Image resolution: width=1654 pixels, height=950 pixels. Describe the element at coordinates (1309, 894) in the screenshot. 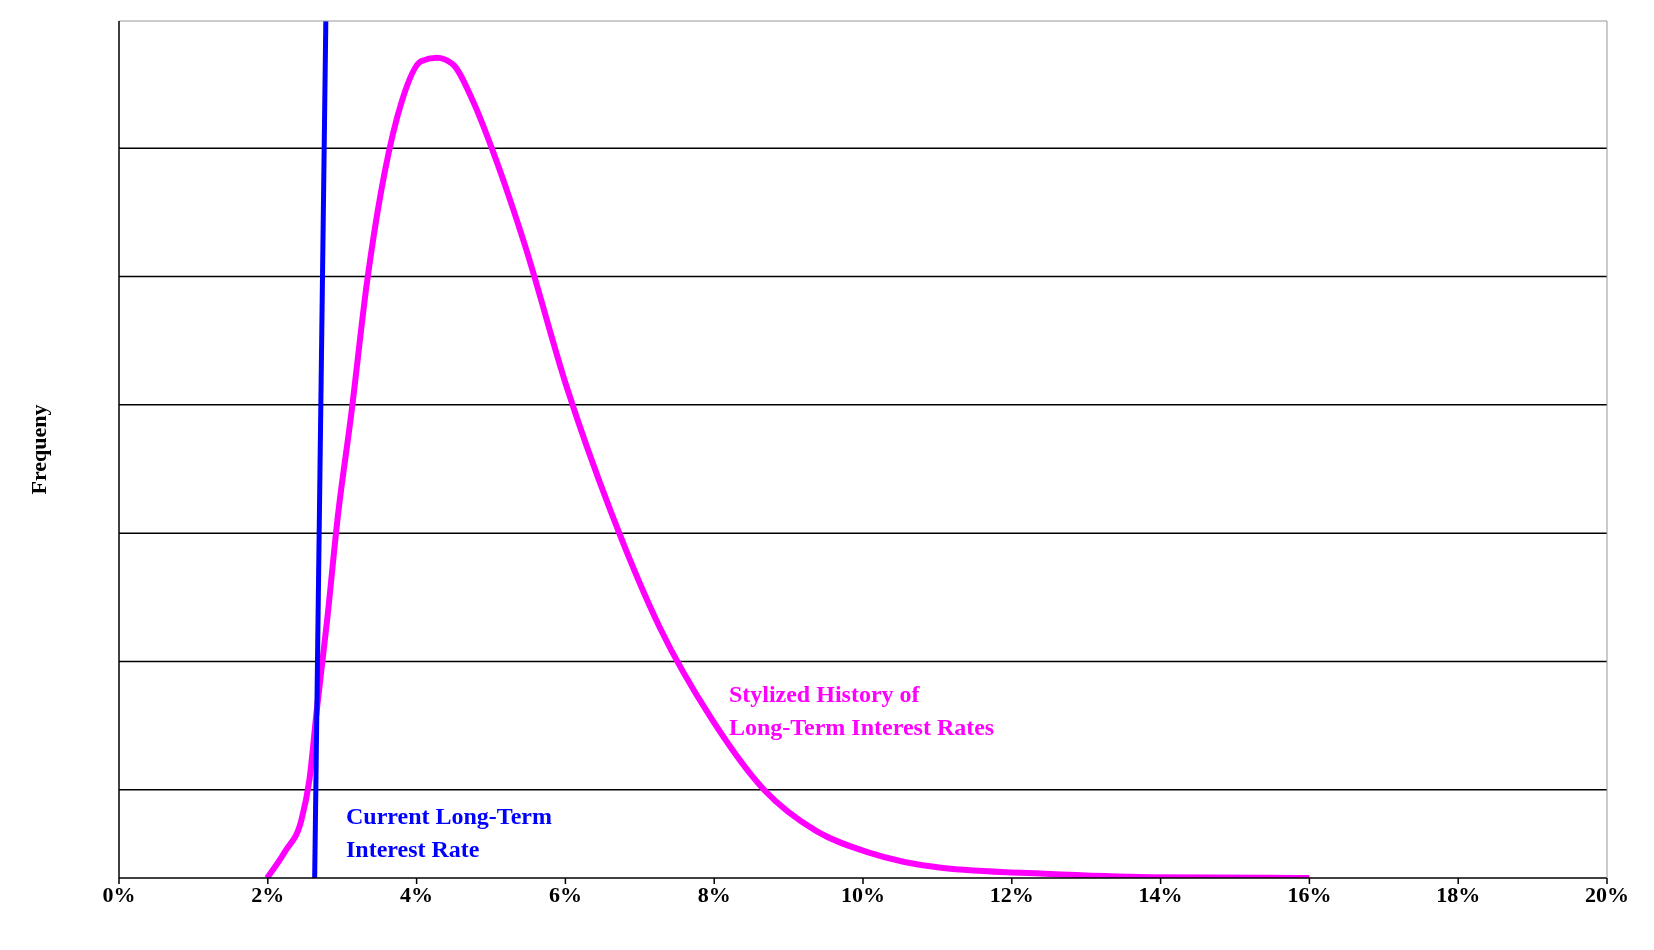

I see `x-tick-label: 16%` at that location.